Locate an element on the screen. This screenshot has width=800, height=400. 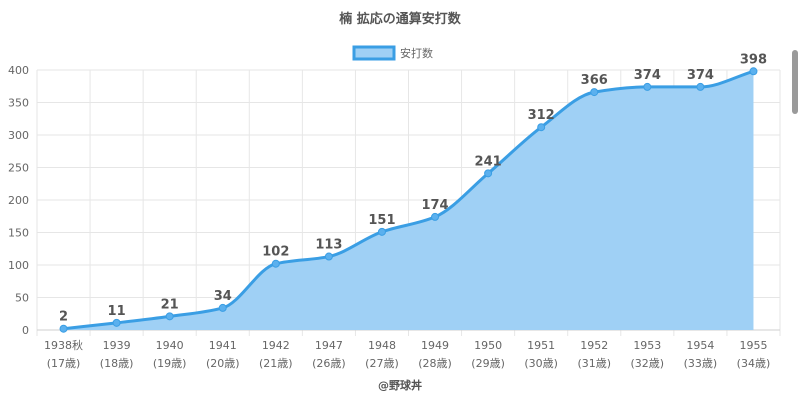
data-label: 366 is located at coordinates (594, 80).